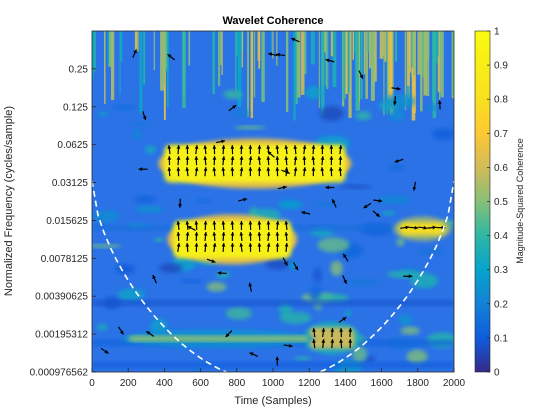 The width and height of the screenshot is (560, 420). What do you see at coordinates (200, 383) in the screenshot?
I see `x-tick-label: 600` at bounding box center [200, 383].